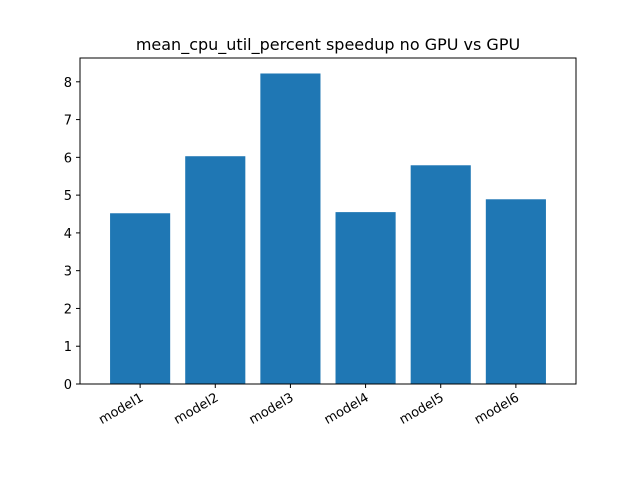  I want to click on bar-model5, so click(440, 274).